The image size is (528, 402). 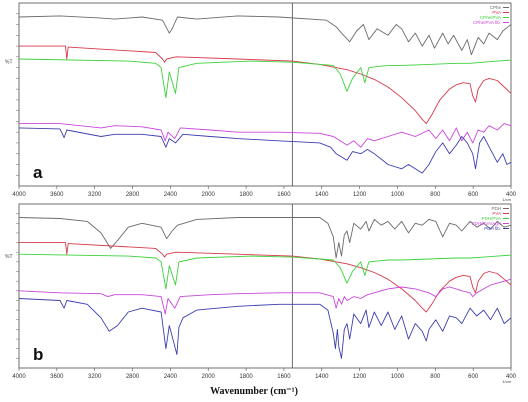 What do you see at coordinates (491, 218) in the screenshot?
I see `legend-entry: PDH/PVA` at bounding box center [491, 218].